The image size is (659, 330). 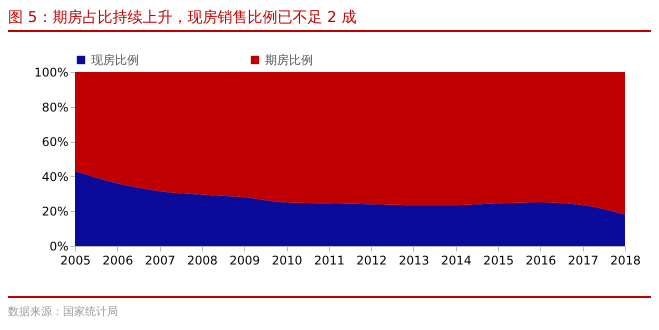 I want to click on x-tick-label: 2007, so click(x=160, y=261).